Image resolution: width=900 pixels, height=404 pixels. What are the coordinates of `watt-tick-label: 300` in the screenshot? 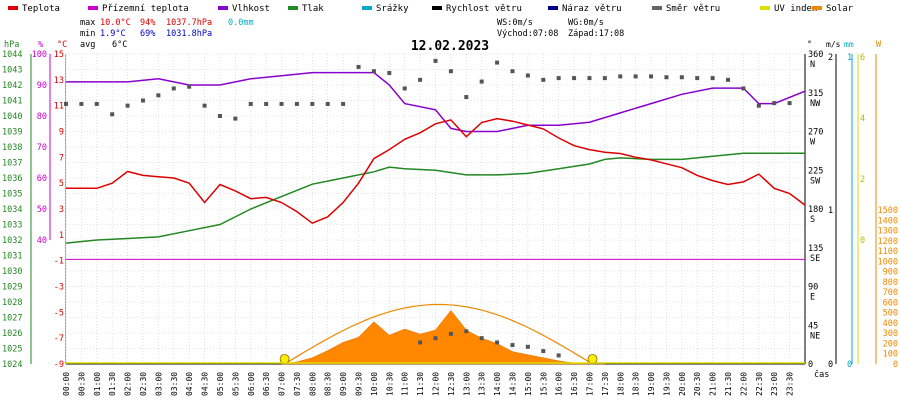 It's located at (890, 334).